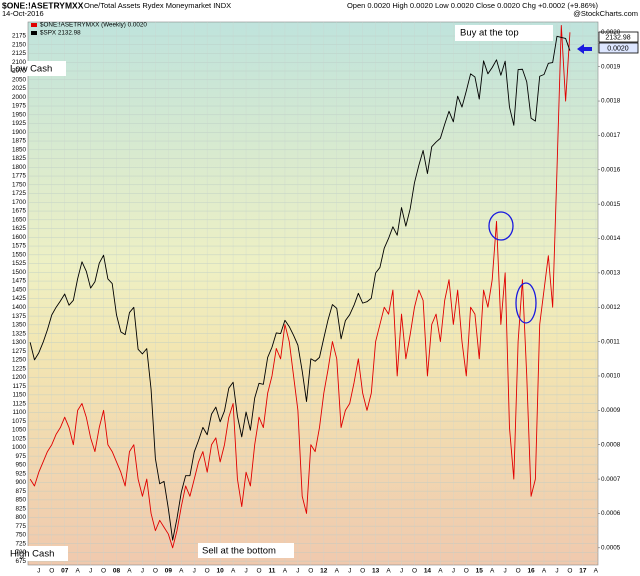 Image resolution: width=640 pixels, height=576 pixels. Describe the element at coordinates (19, 333) in the screenshot. I see `y-tick-label: 1325` at that location.